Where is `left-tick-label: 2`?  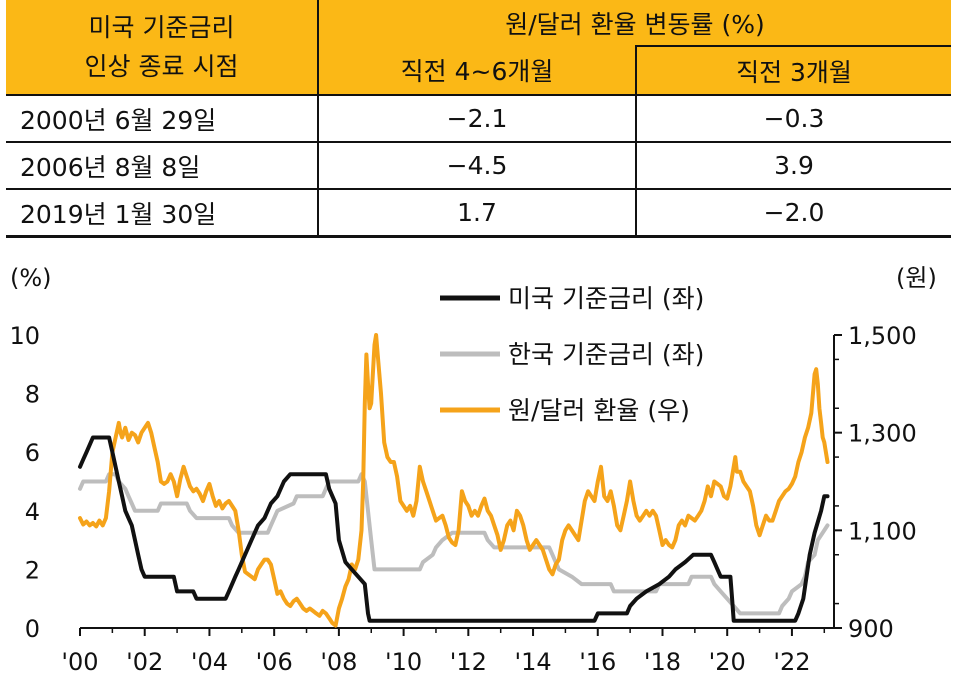
left-tick-label: 2 is located at coordinates (32, 570).